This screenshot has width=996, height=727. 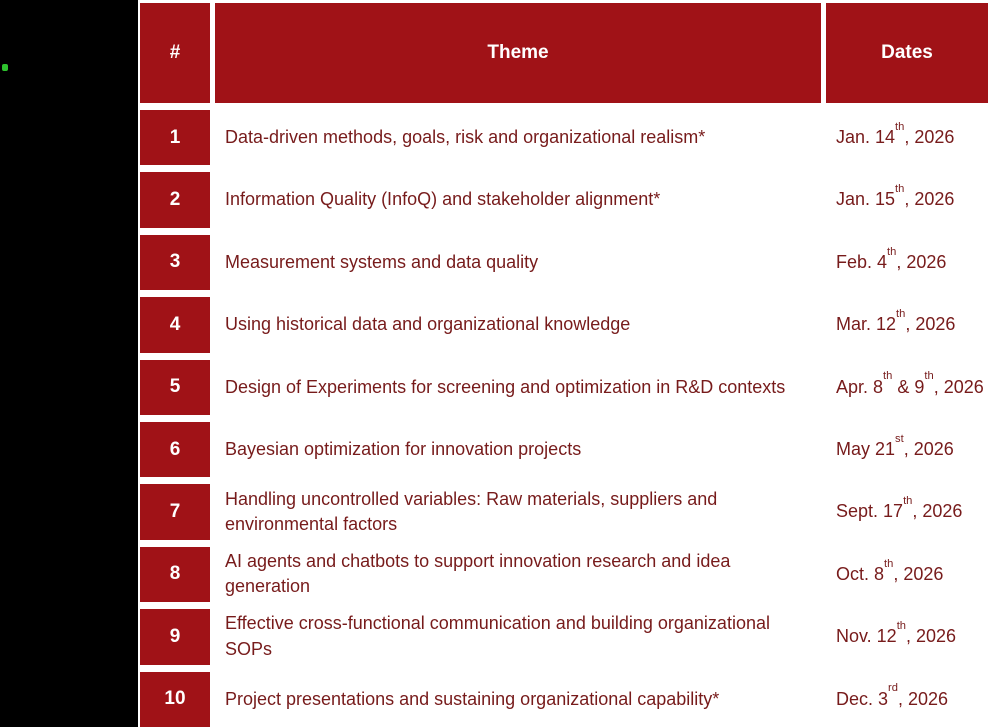 I want to click on row-number: 10, so click(x=175, y=699).